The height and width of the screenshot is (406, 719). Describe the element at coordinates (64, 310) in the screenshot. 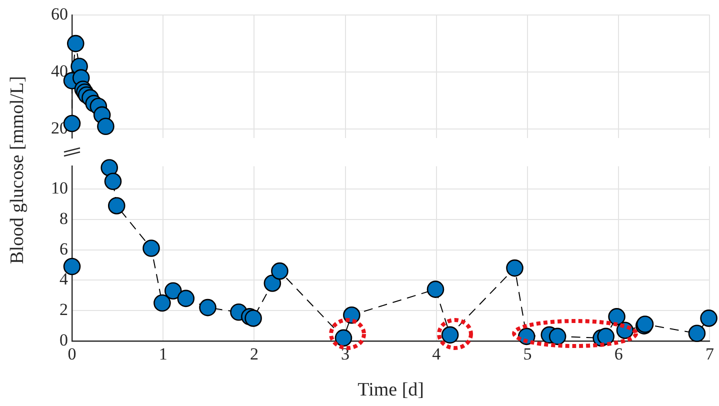

I see `y-tick-label: 2` at that location.